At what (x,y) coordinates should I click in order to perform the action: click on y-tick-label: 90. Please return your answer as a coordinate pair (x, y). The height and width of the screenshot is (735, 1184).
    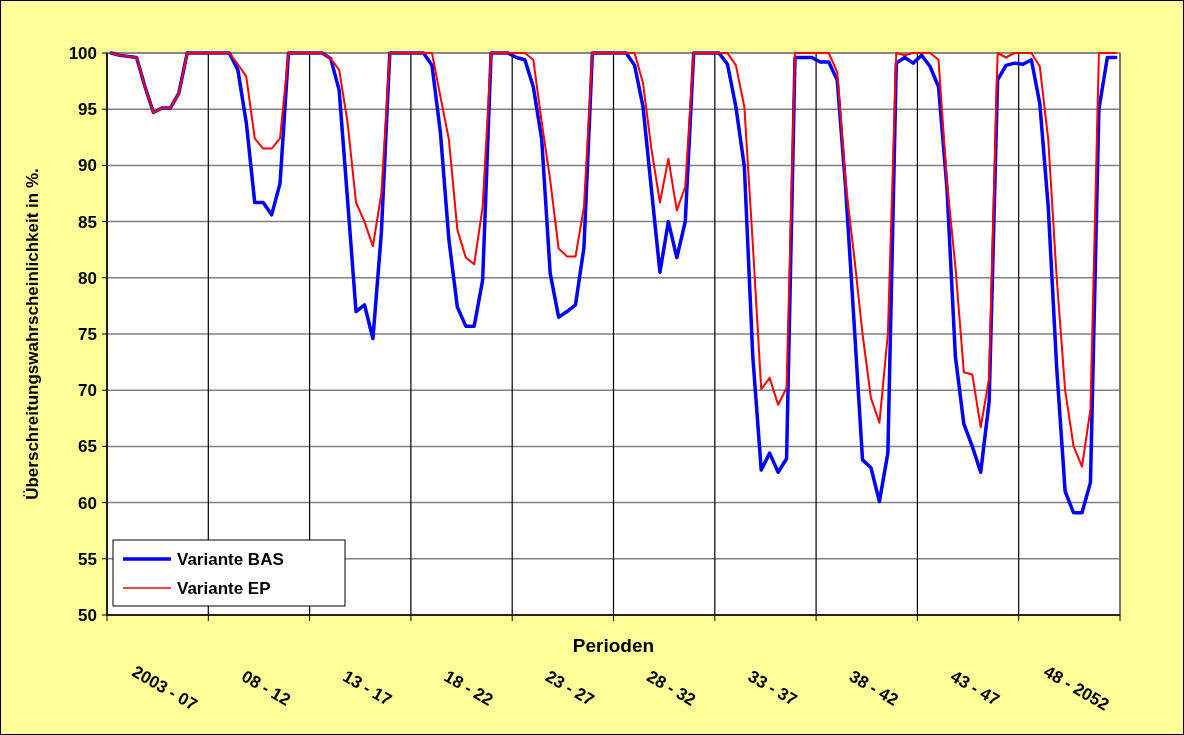
    Looking at the image, I should click on (87, 166).